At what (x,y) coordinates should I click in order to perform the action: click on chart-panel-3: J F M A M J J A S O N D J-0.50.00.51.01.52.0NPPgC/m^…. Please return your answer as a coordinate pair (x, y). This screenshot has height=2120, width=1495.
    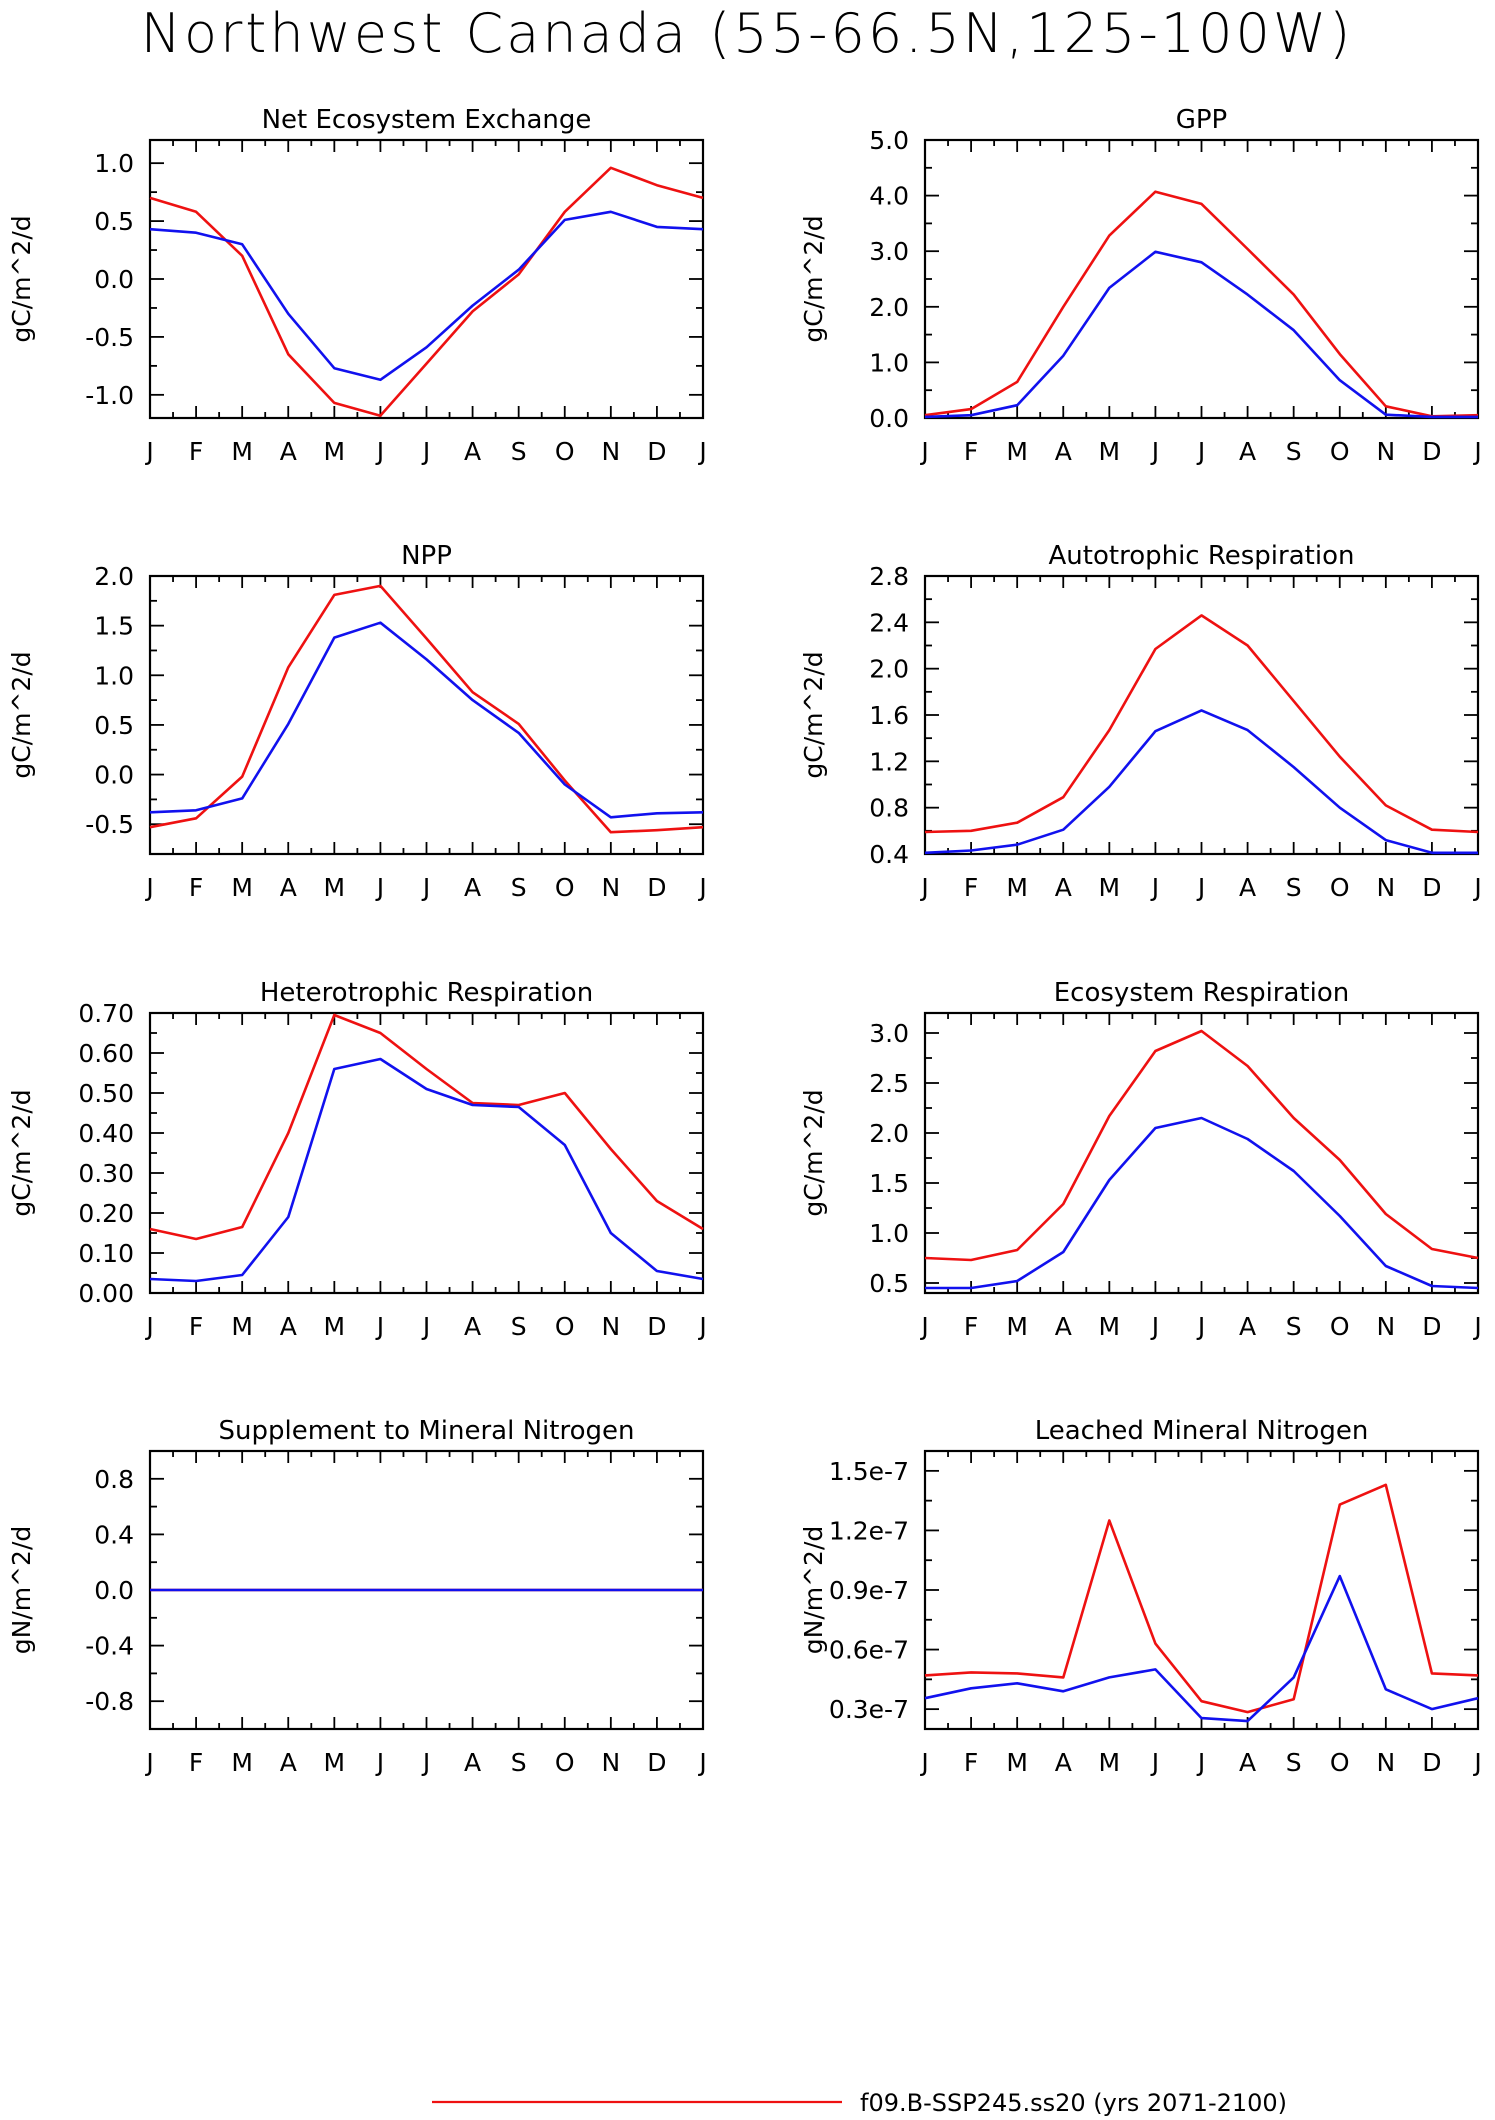
    Looking at the image, I should click on (357, 721).